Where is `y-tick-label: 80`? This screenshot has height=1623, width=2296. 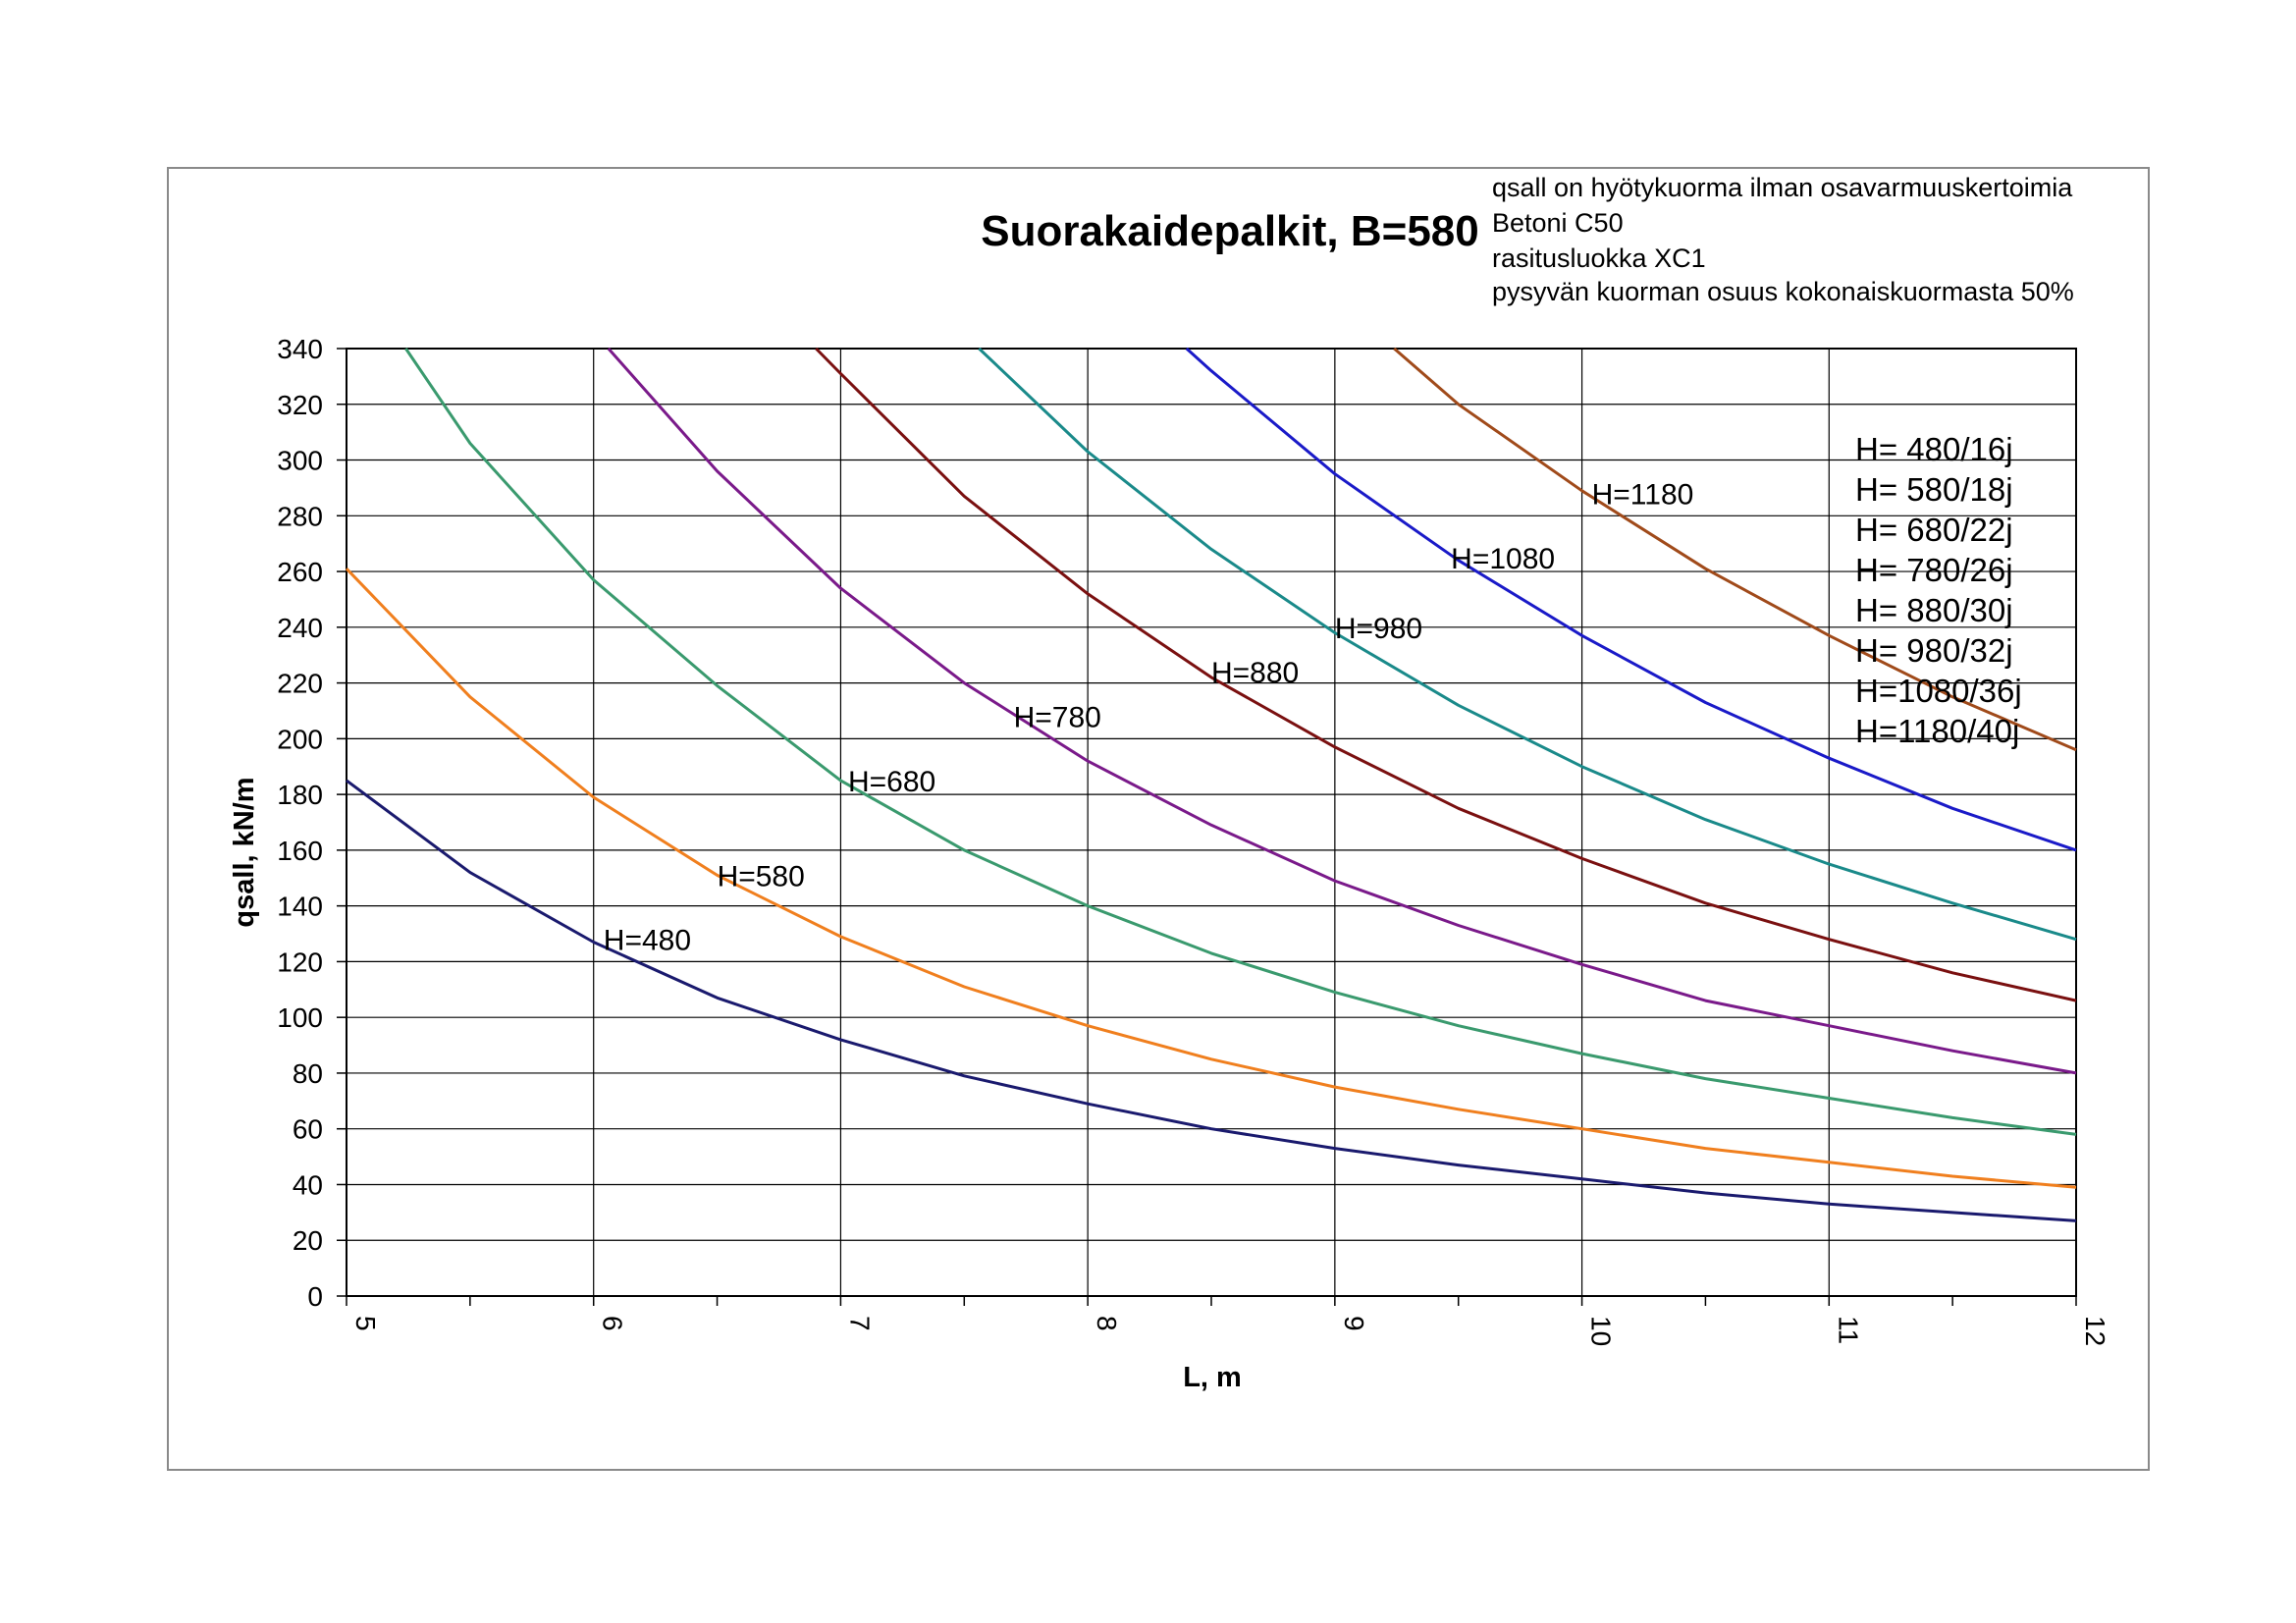 y-tick-label: 80 is located at coordinates (308, 1073).